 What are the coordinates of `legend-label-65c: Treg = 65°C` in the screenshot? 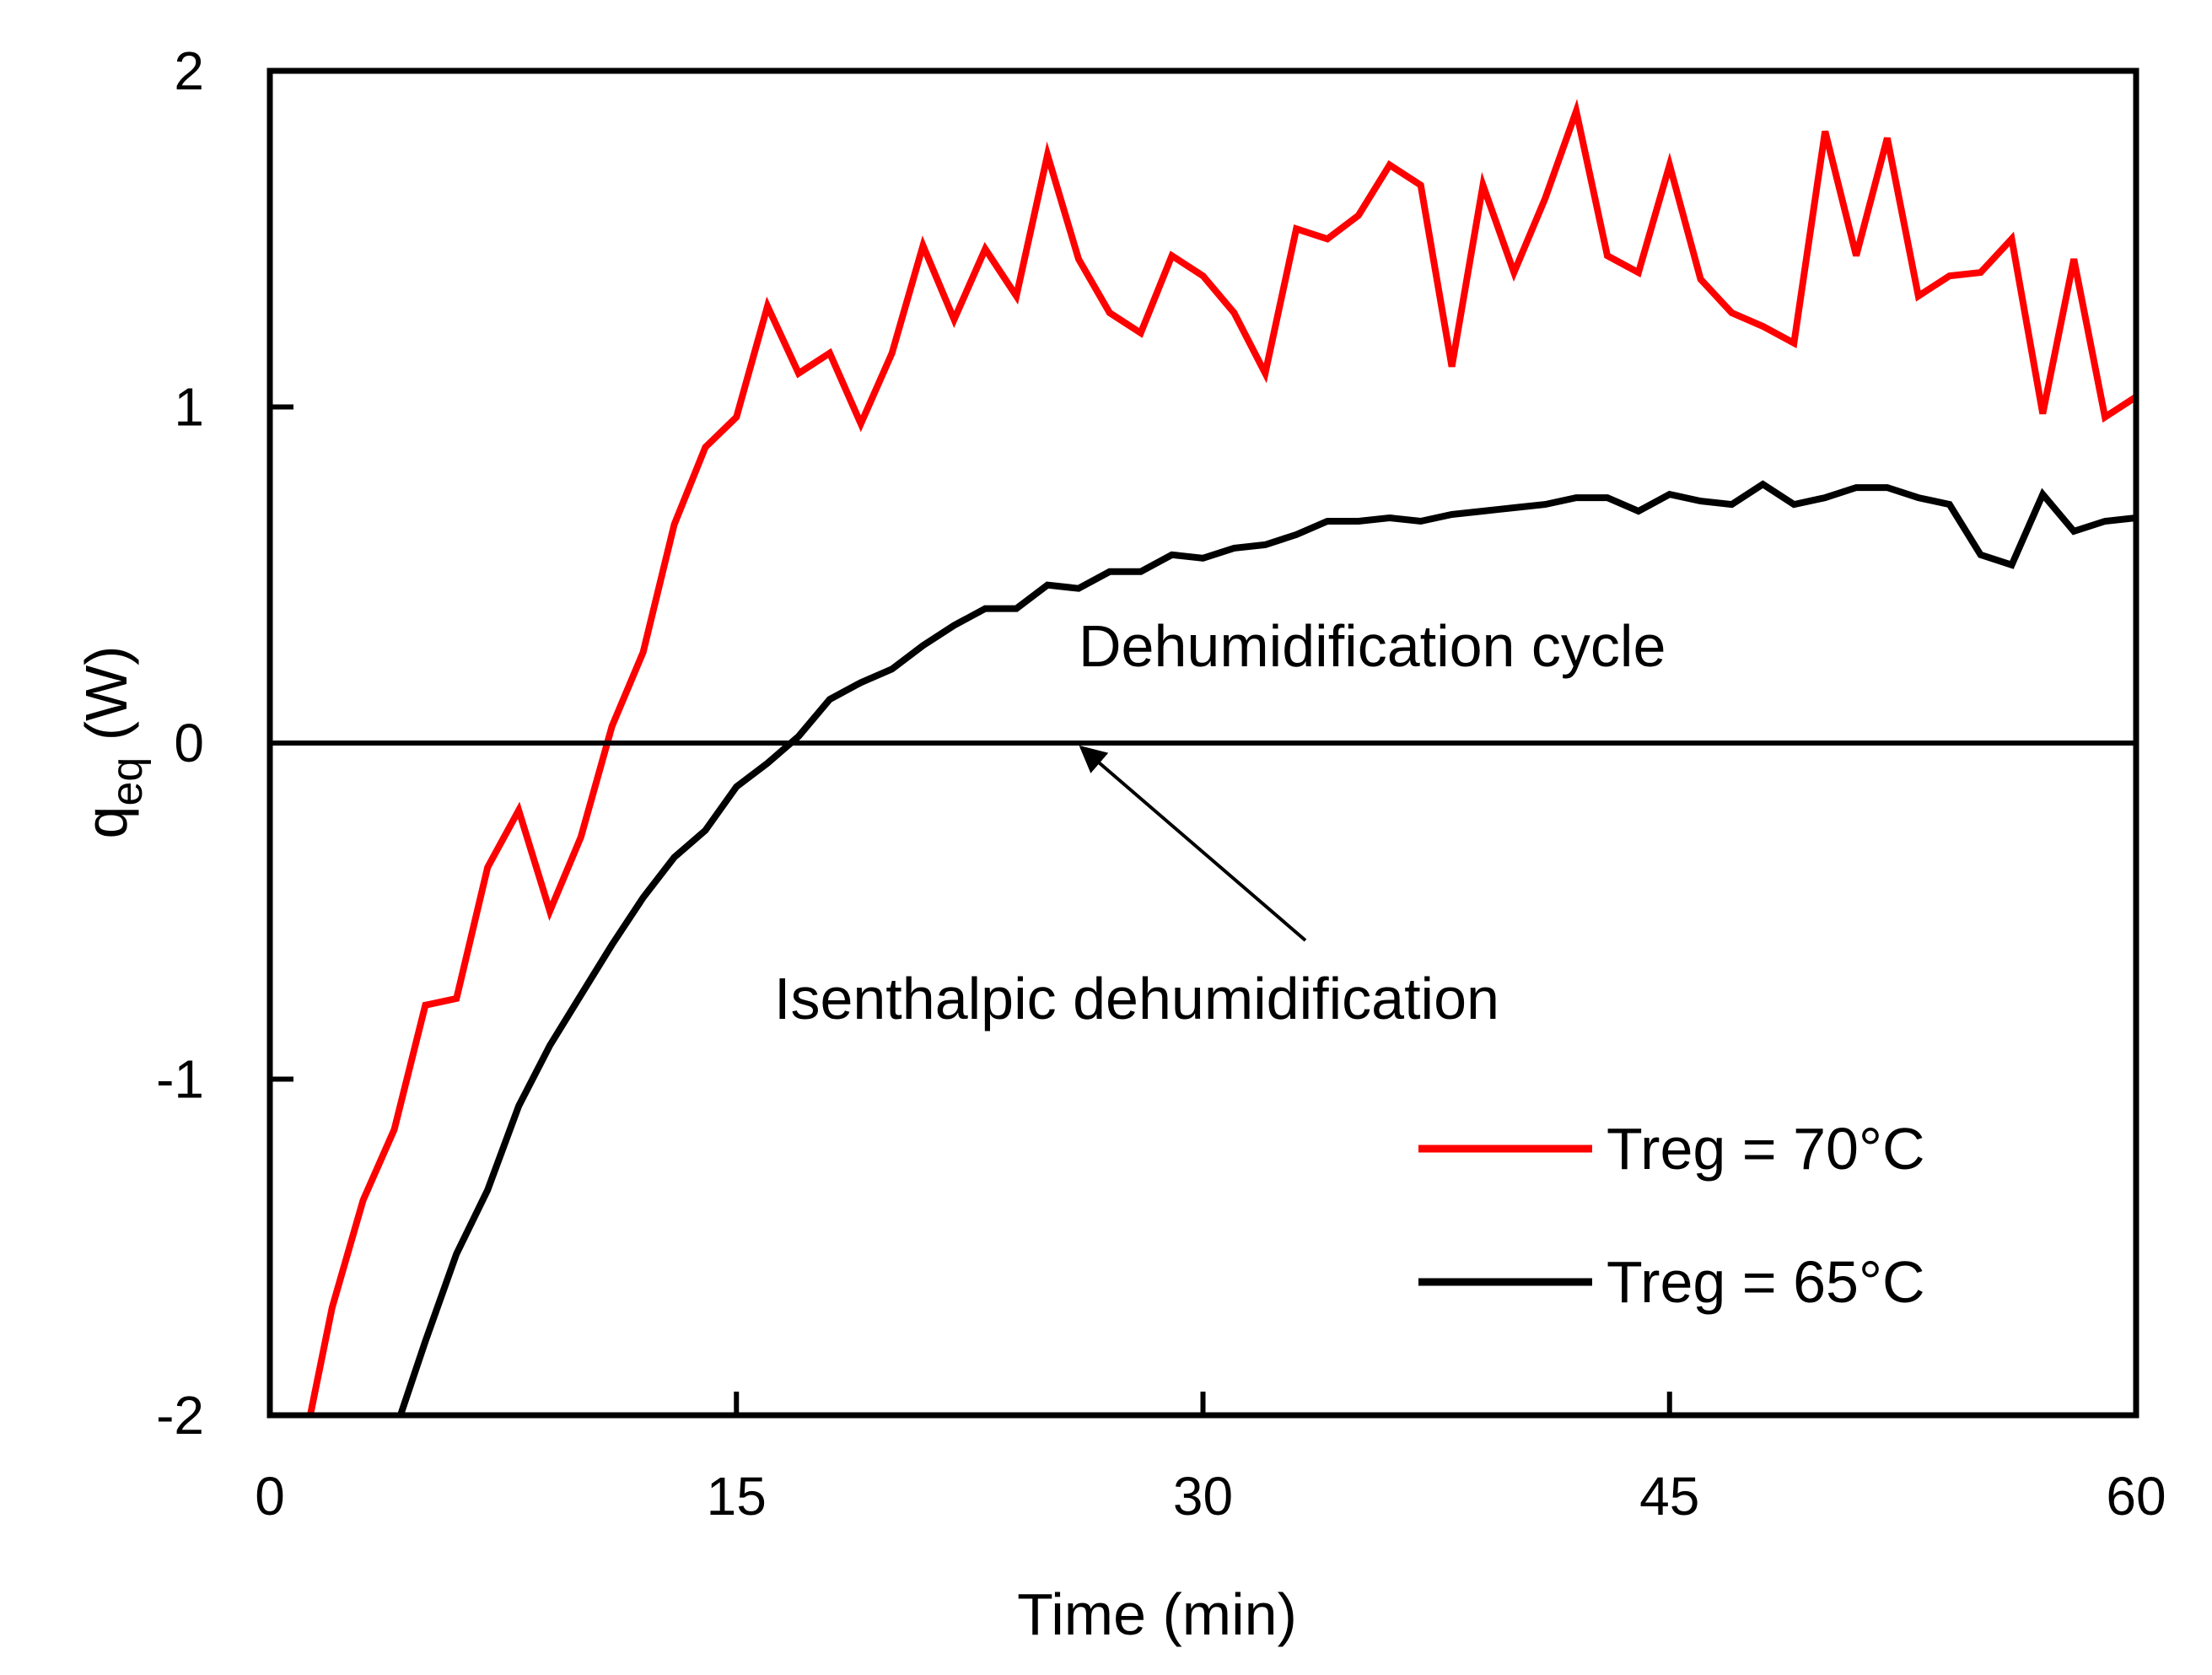 It's located at (1766, 1282).